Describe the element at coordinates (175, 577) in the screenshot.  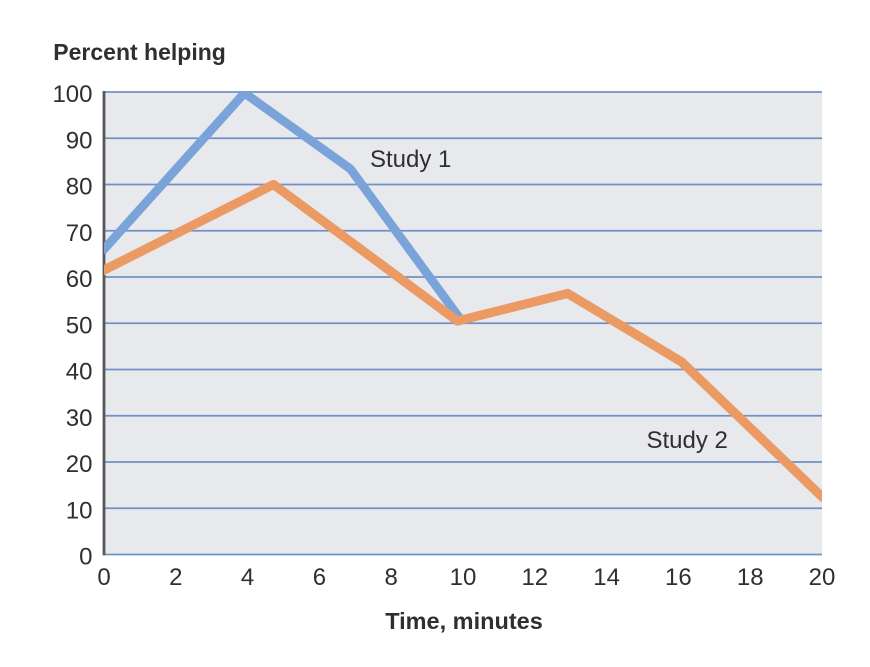
I see `svg-text: 2` at that location.